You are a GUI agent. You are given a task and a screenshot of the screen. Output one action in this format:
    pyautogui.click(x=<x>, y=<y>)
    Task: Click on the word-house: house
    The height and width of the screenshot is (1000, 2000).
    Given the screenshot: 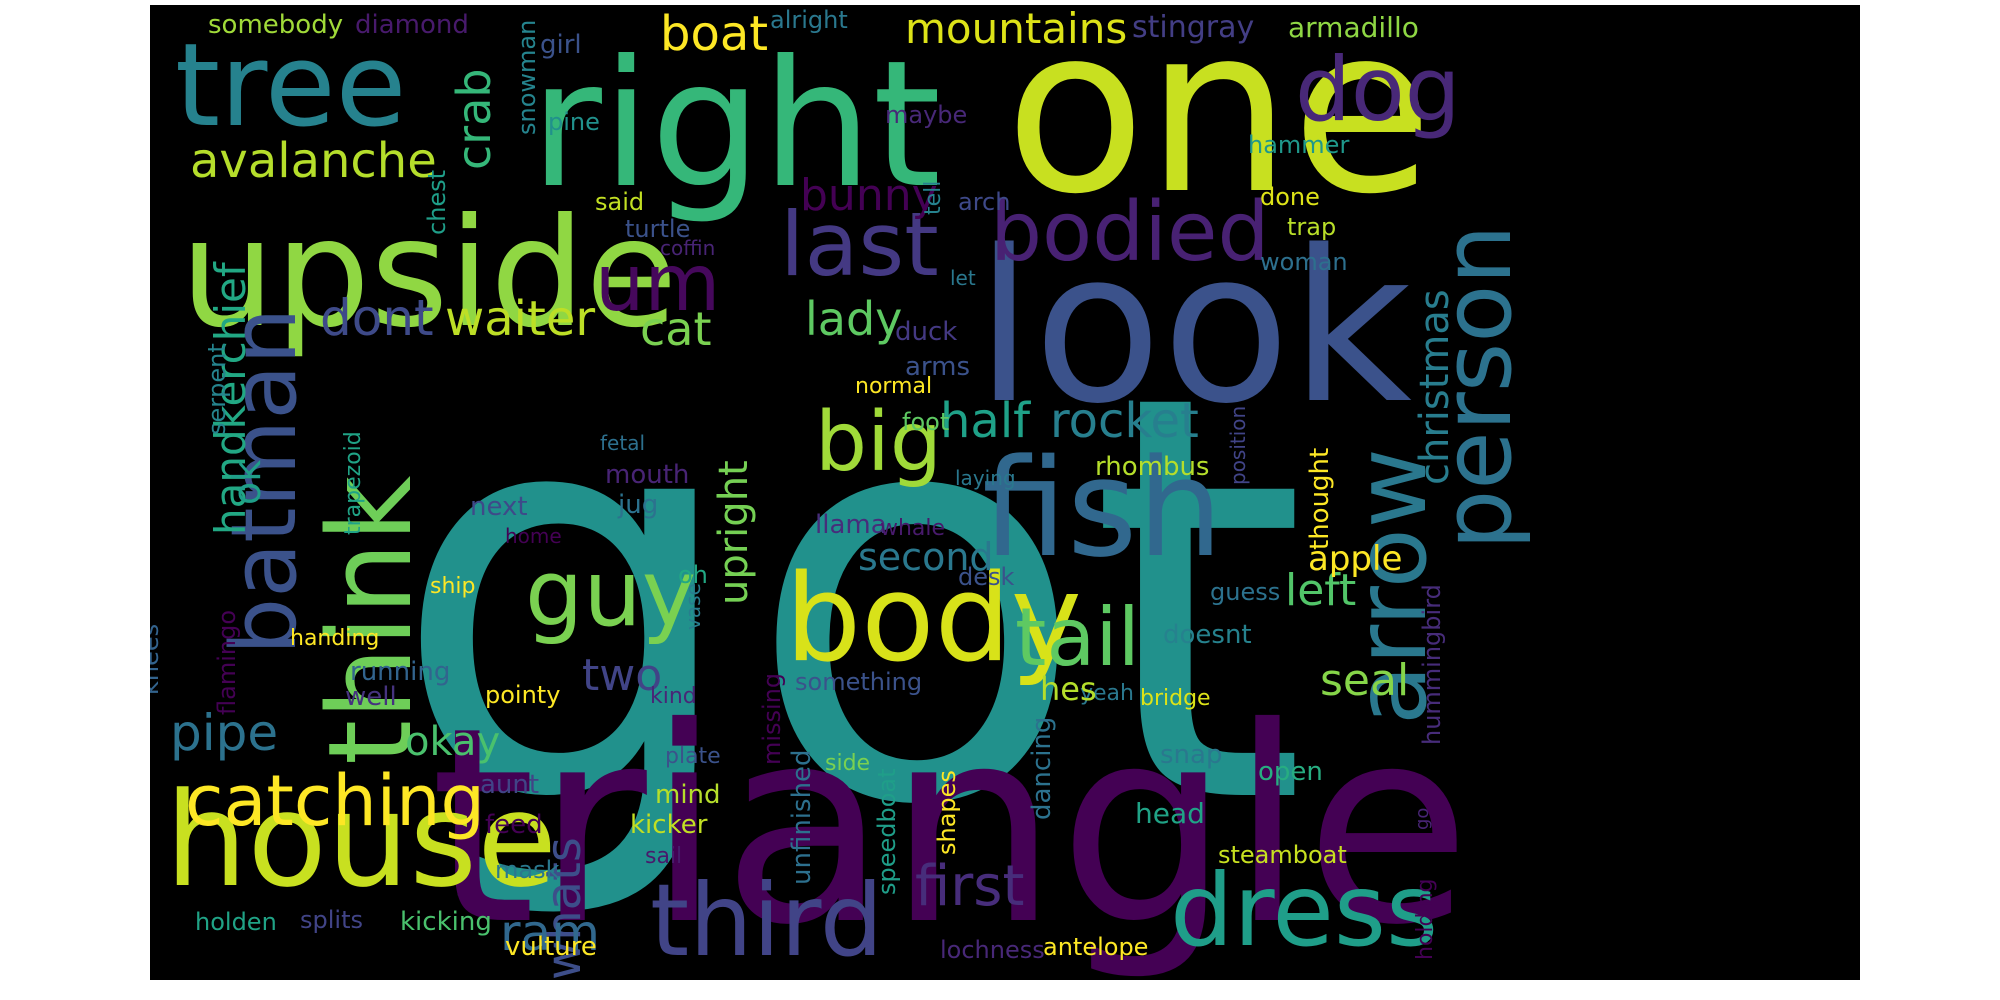 What is the action you would take?
    pyautogui.click(x=361, y=840)
    